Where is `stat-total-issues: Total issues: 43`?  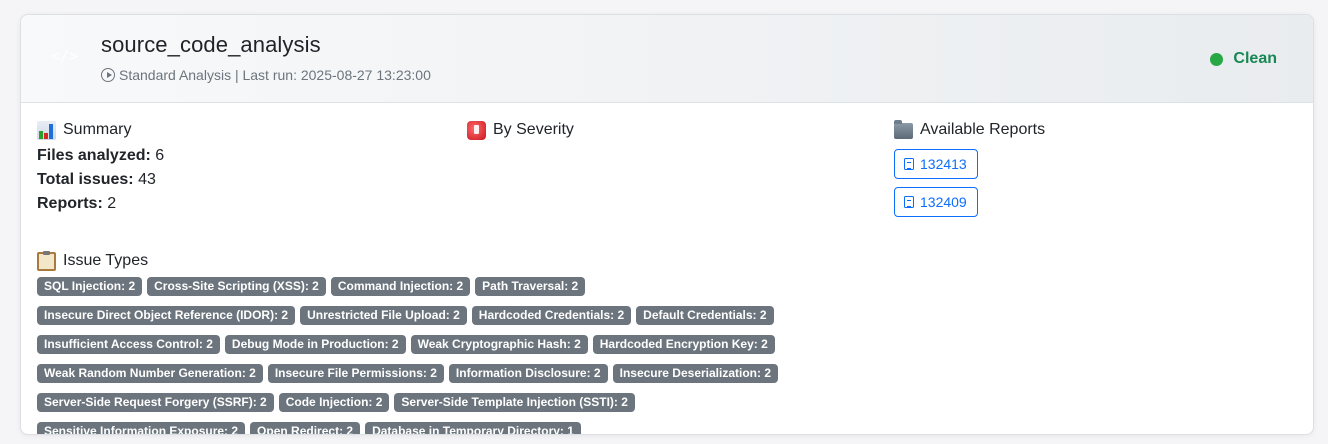 stat-total-issues: Total issues: 43 is located at coordinates (100, 180).